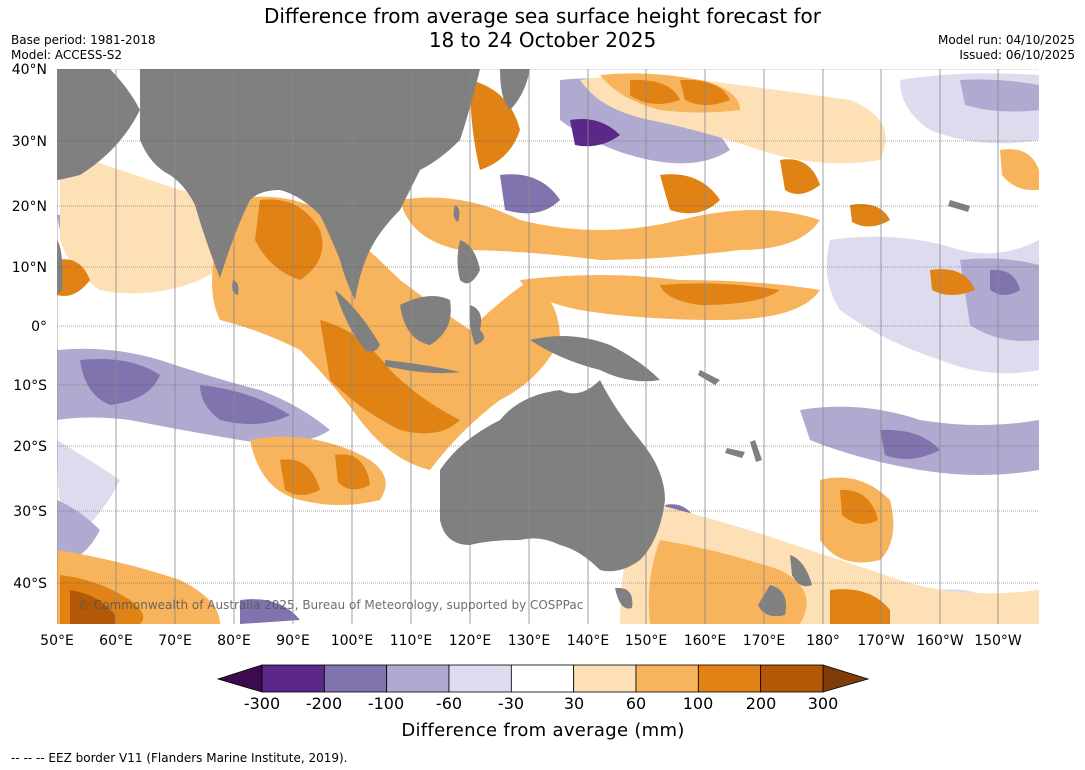 The width and height of the screenshot is (1085, 770). Describe the element at coordinates (116, 641) in the screenshot. I see `lon-label: 60°E` at that location.